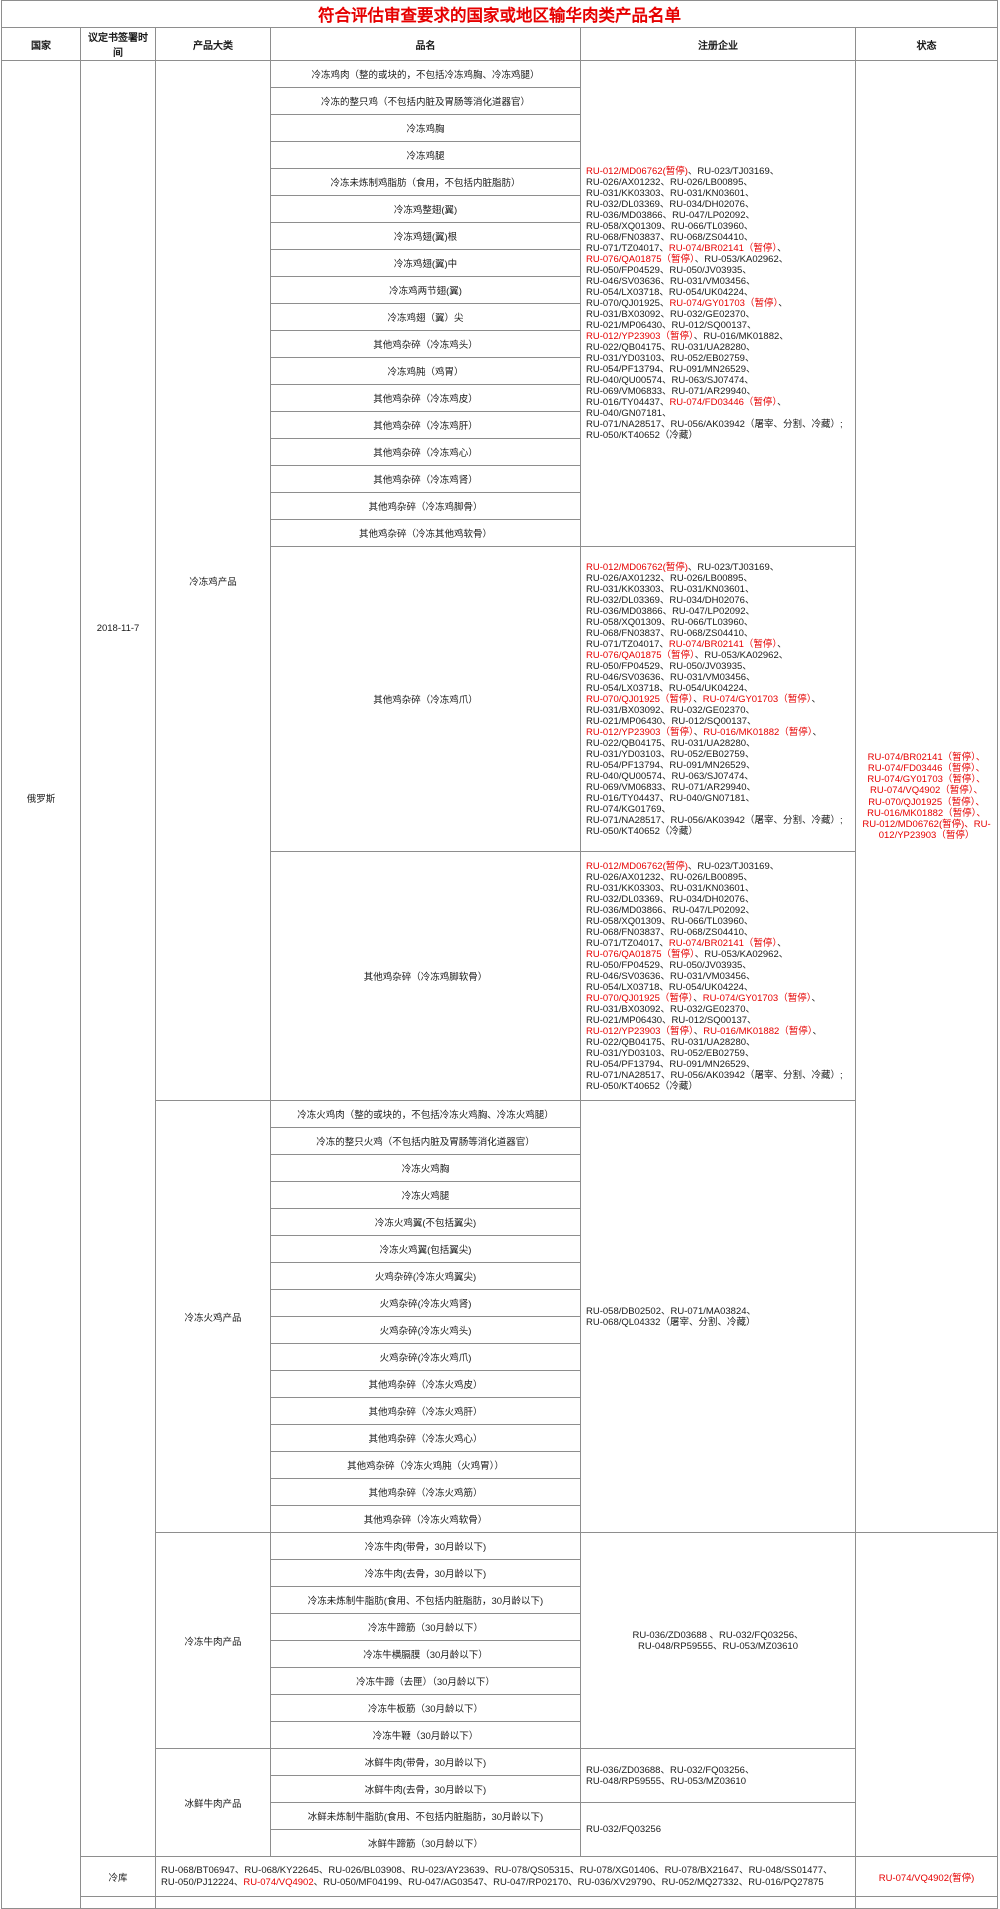 The height and width of the screenshot is (1909, 1000). Describe the element at coordinates (118, 958) in the screenshot. I see `protocol-date-cell: 2018-11-7` at that location.